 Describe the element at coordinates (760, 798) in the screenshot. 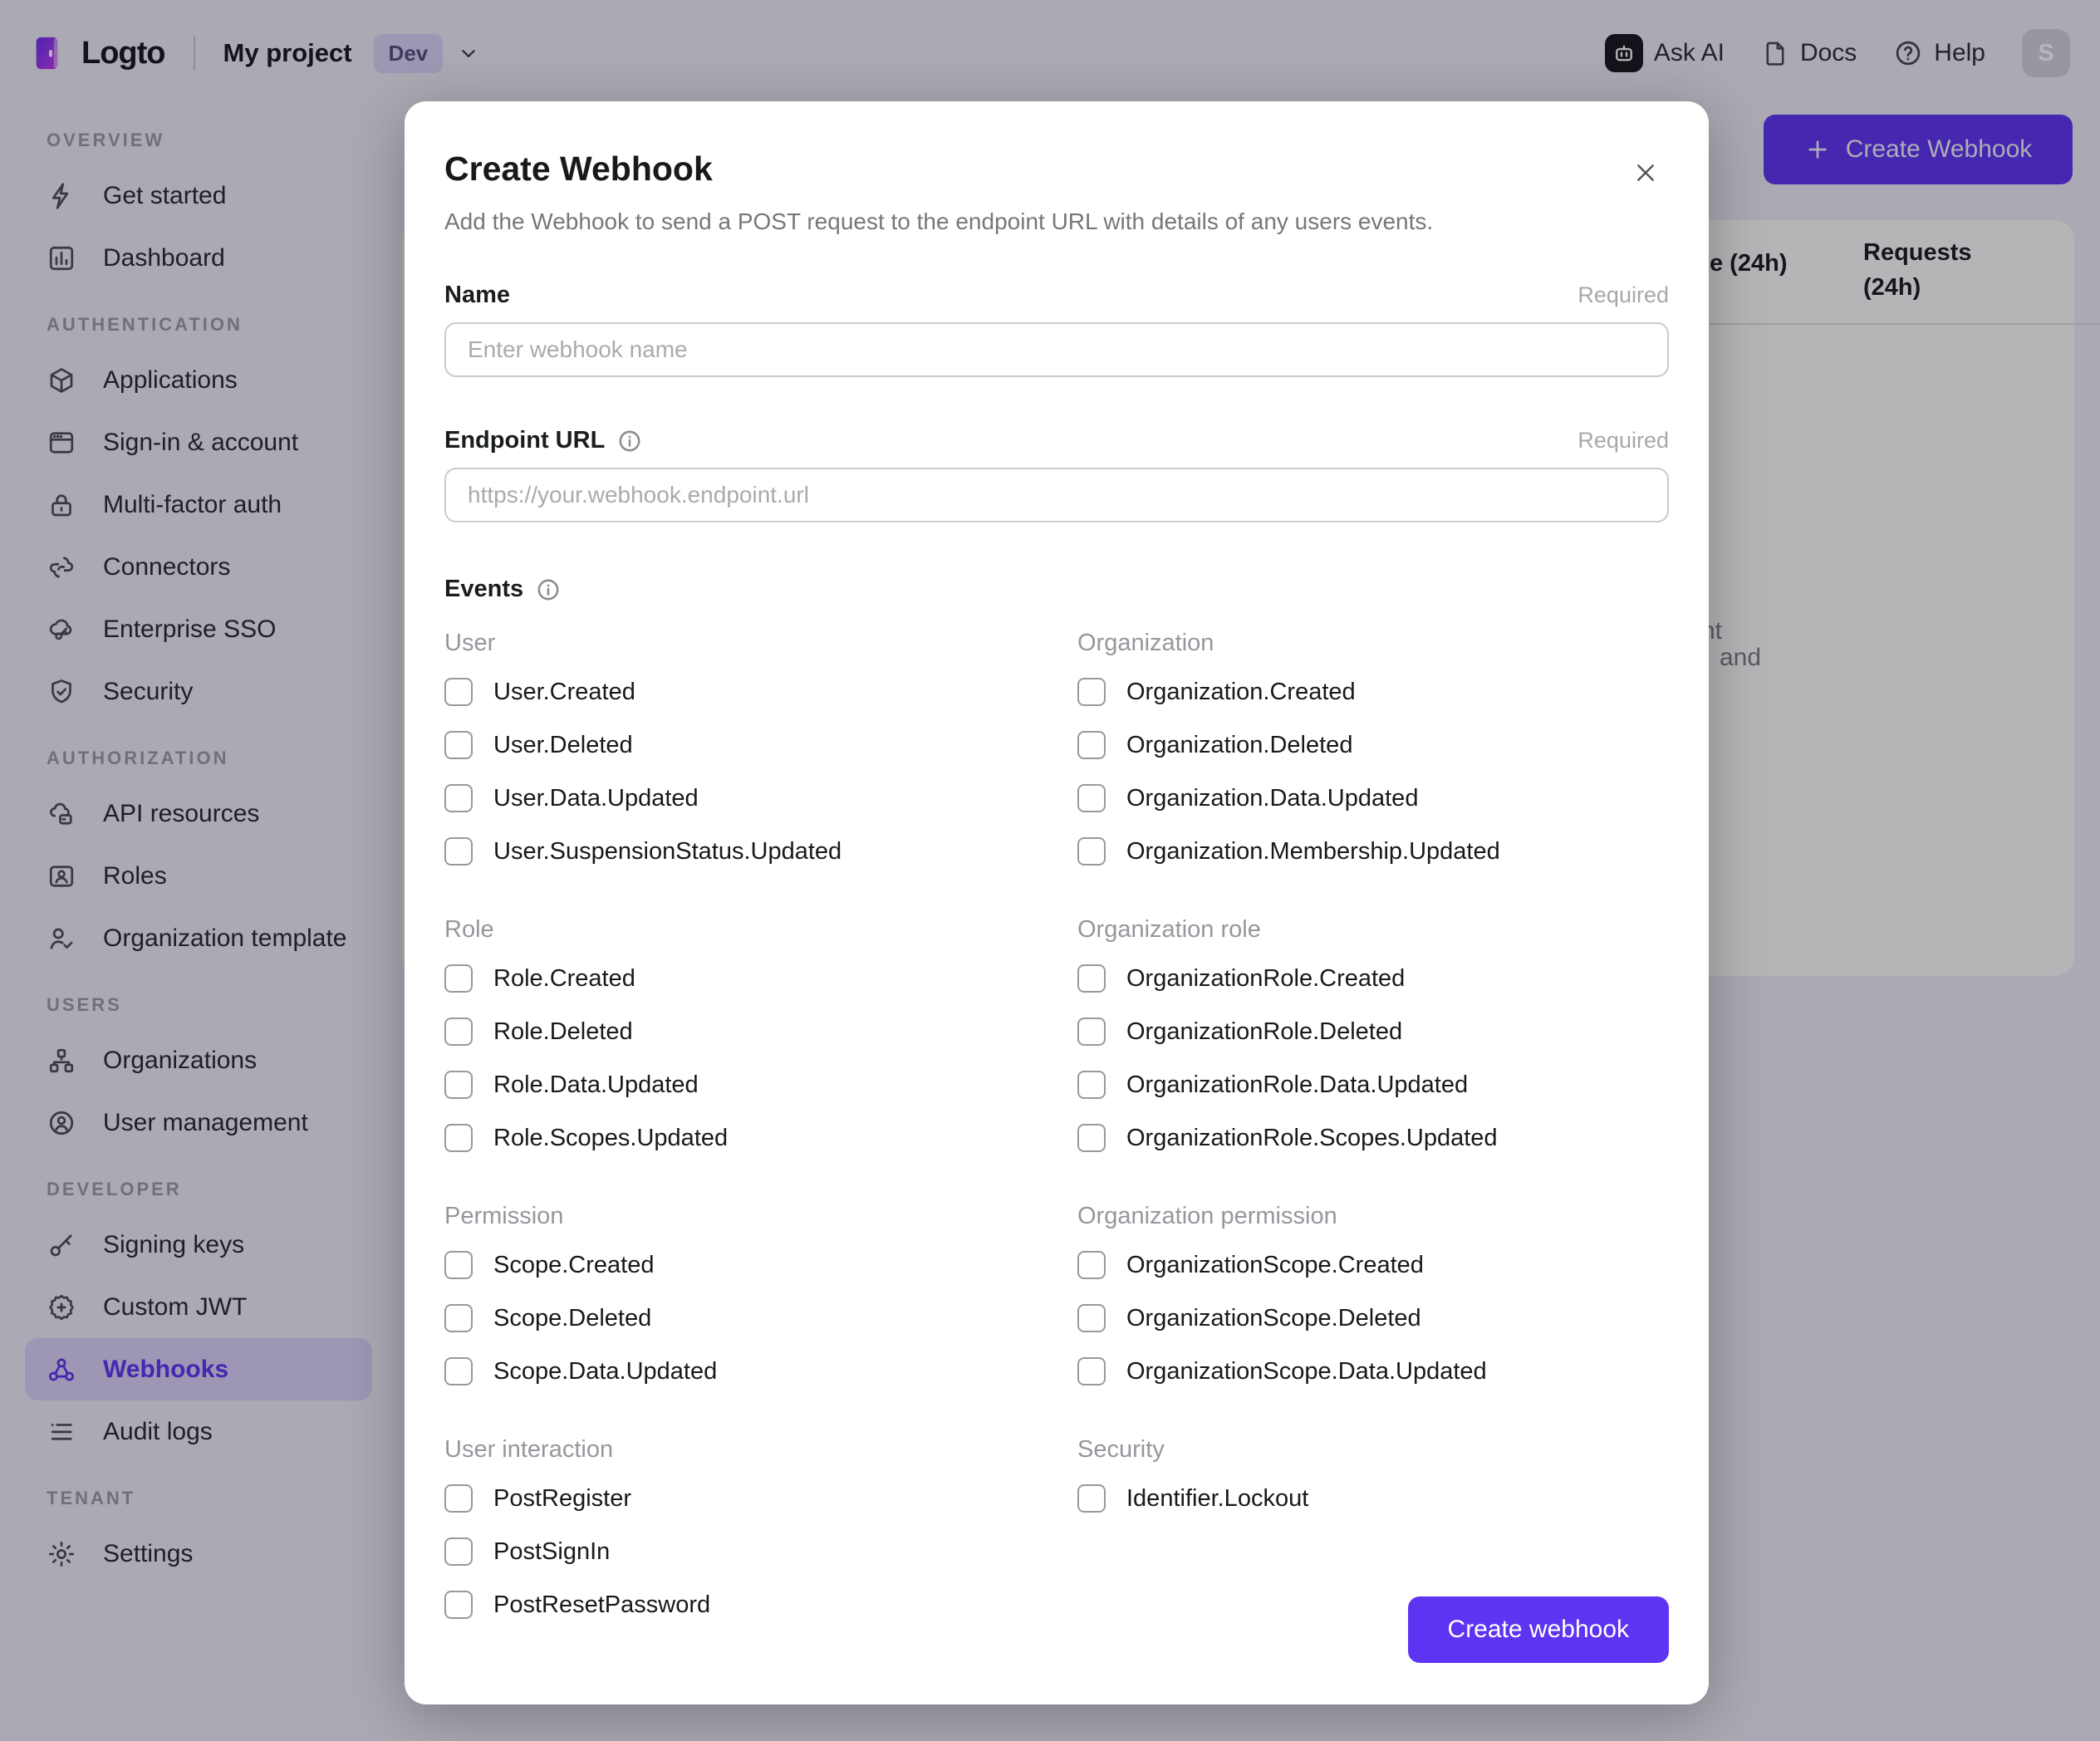

I see `event-checkbox-row: User.Data.Updated` at that location.